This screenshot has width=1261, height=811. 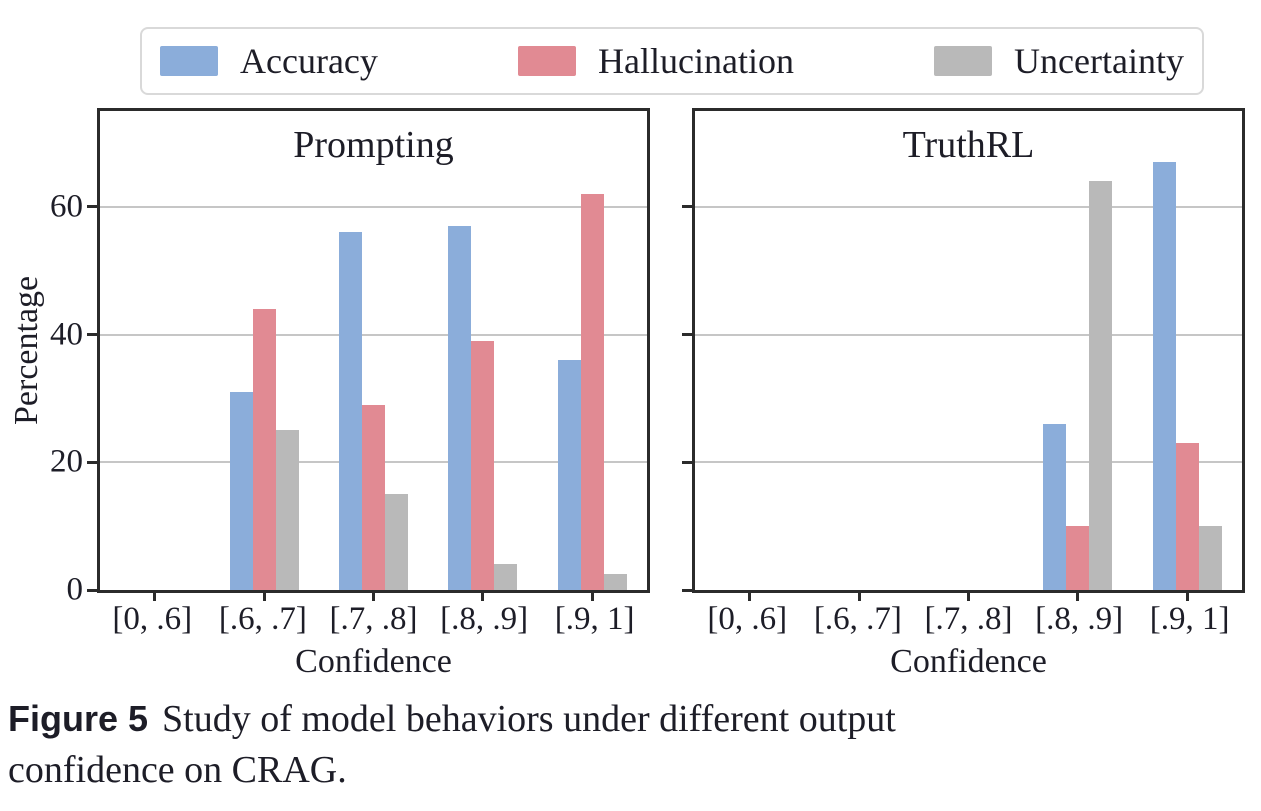 I want to click on y-axis-label: Percentage, so click(x=26, y=350).